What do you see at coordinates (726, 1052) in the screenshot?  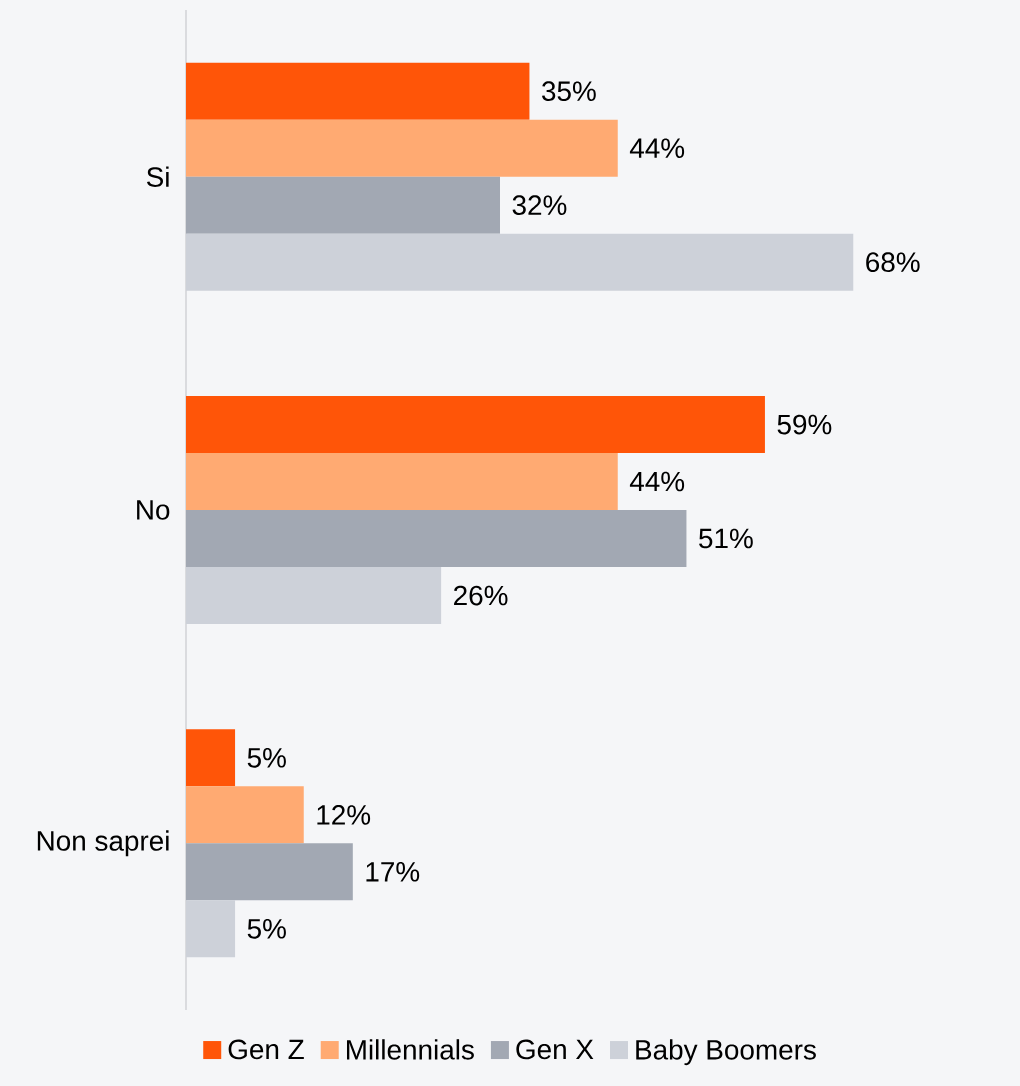 I see `legend-label: Baby Boomers` at bounding box center [726, 1052].